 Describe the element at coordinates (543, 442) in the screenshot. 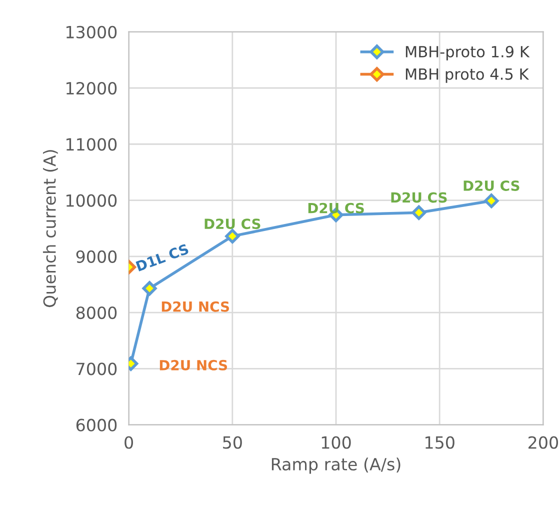

I see `x-tick-label: 200` at that location.